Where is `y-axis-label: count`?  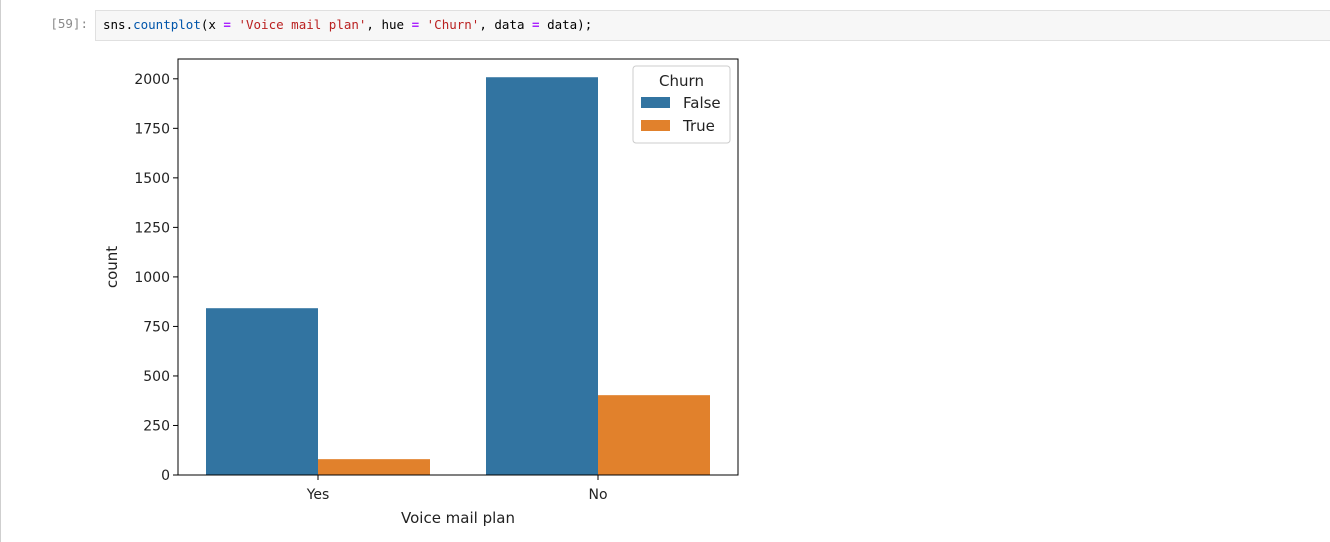
y-axis-label: count is located at coordinates (112, 267).